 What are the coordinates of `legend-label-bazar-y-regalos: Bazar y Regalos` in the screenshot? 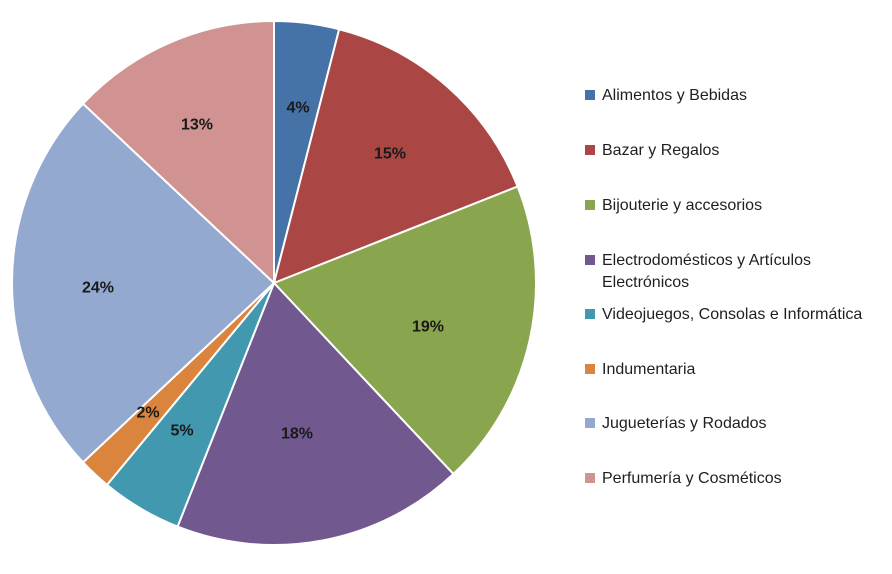 It's located at (660, 150).